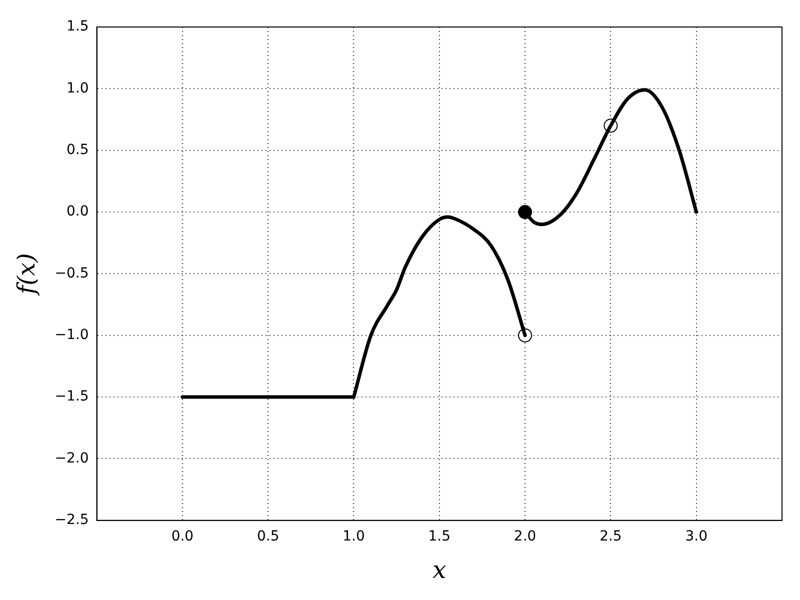  I want to click on y-tick-label: 0.5, so click(77, 150).